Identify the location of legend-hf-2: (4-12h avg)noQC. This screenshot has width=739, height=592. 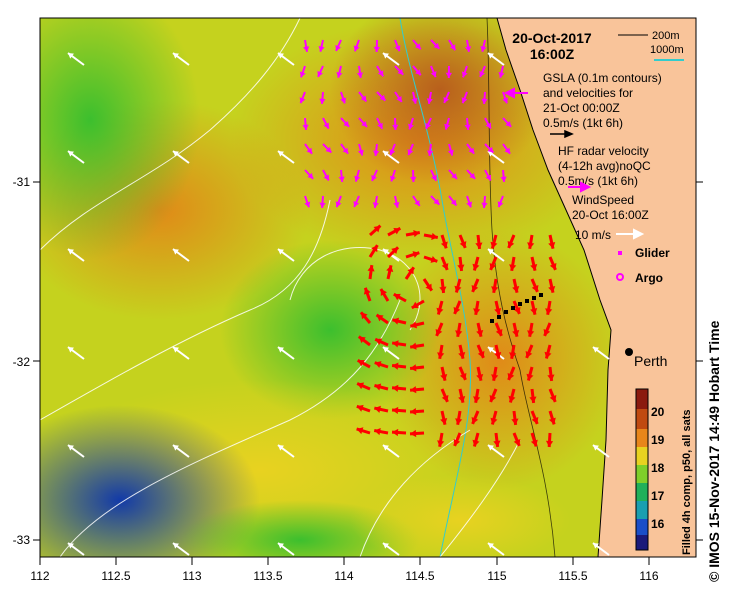
(604, 166).